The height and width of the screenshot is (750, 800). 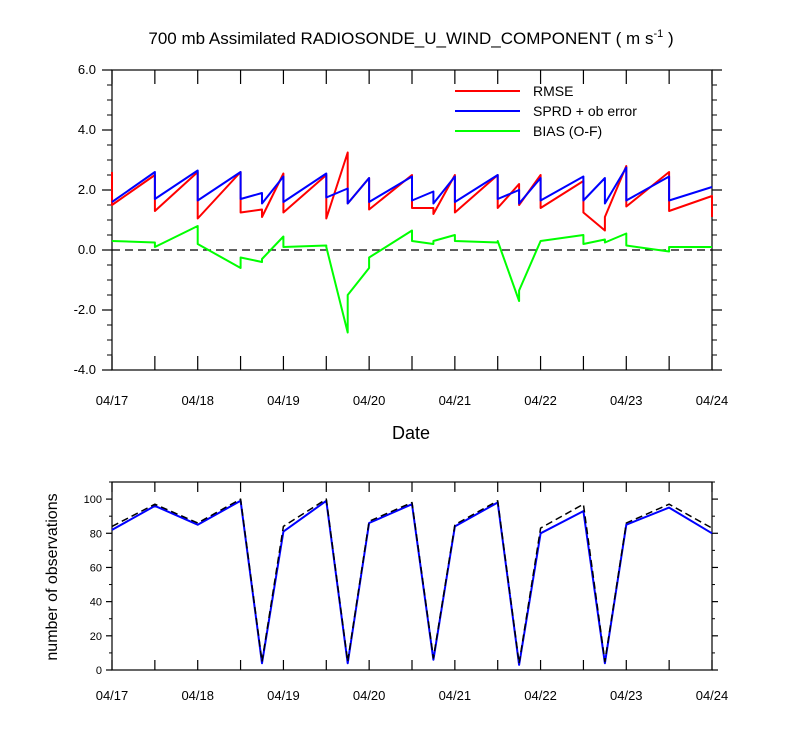 I want to click on y-tick-label: 0.0, so click(x=87, y=249).